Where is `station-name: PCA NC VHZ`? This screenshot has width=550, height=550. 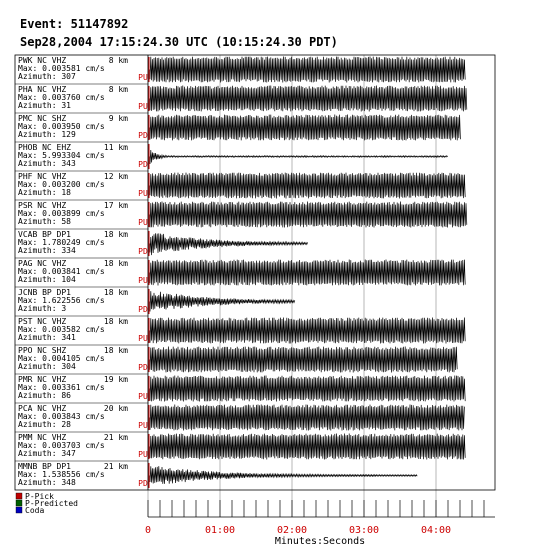
station-name: PCA NC VHZ is located at coordinates (42, 408).